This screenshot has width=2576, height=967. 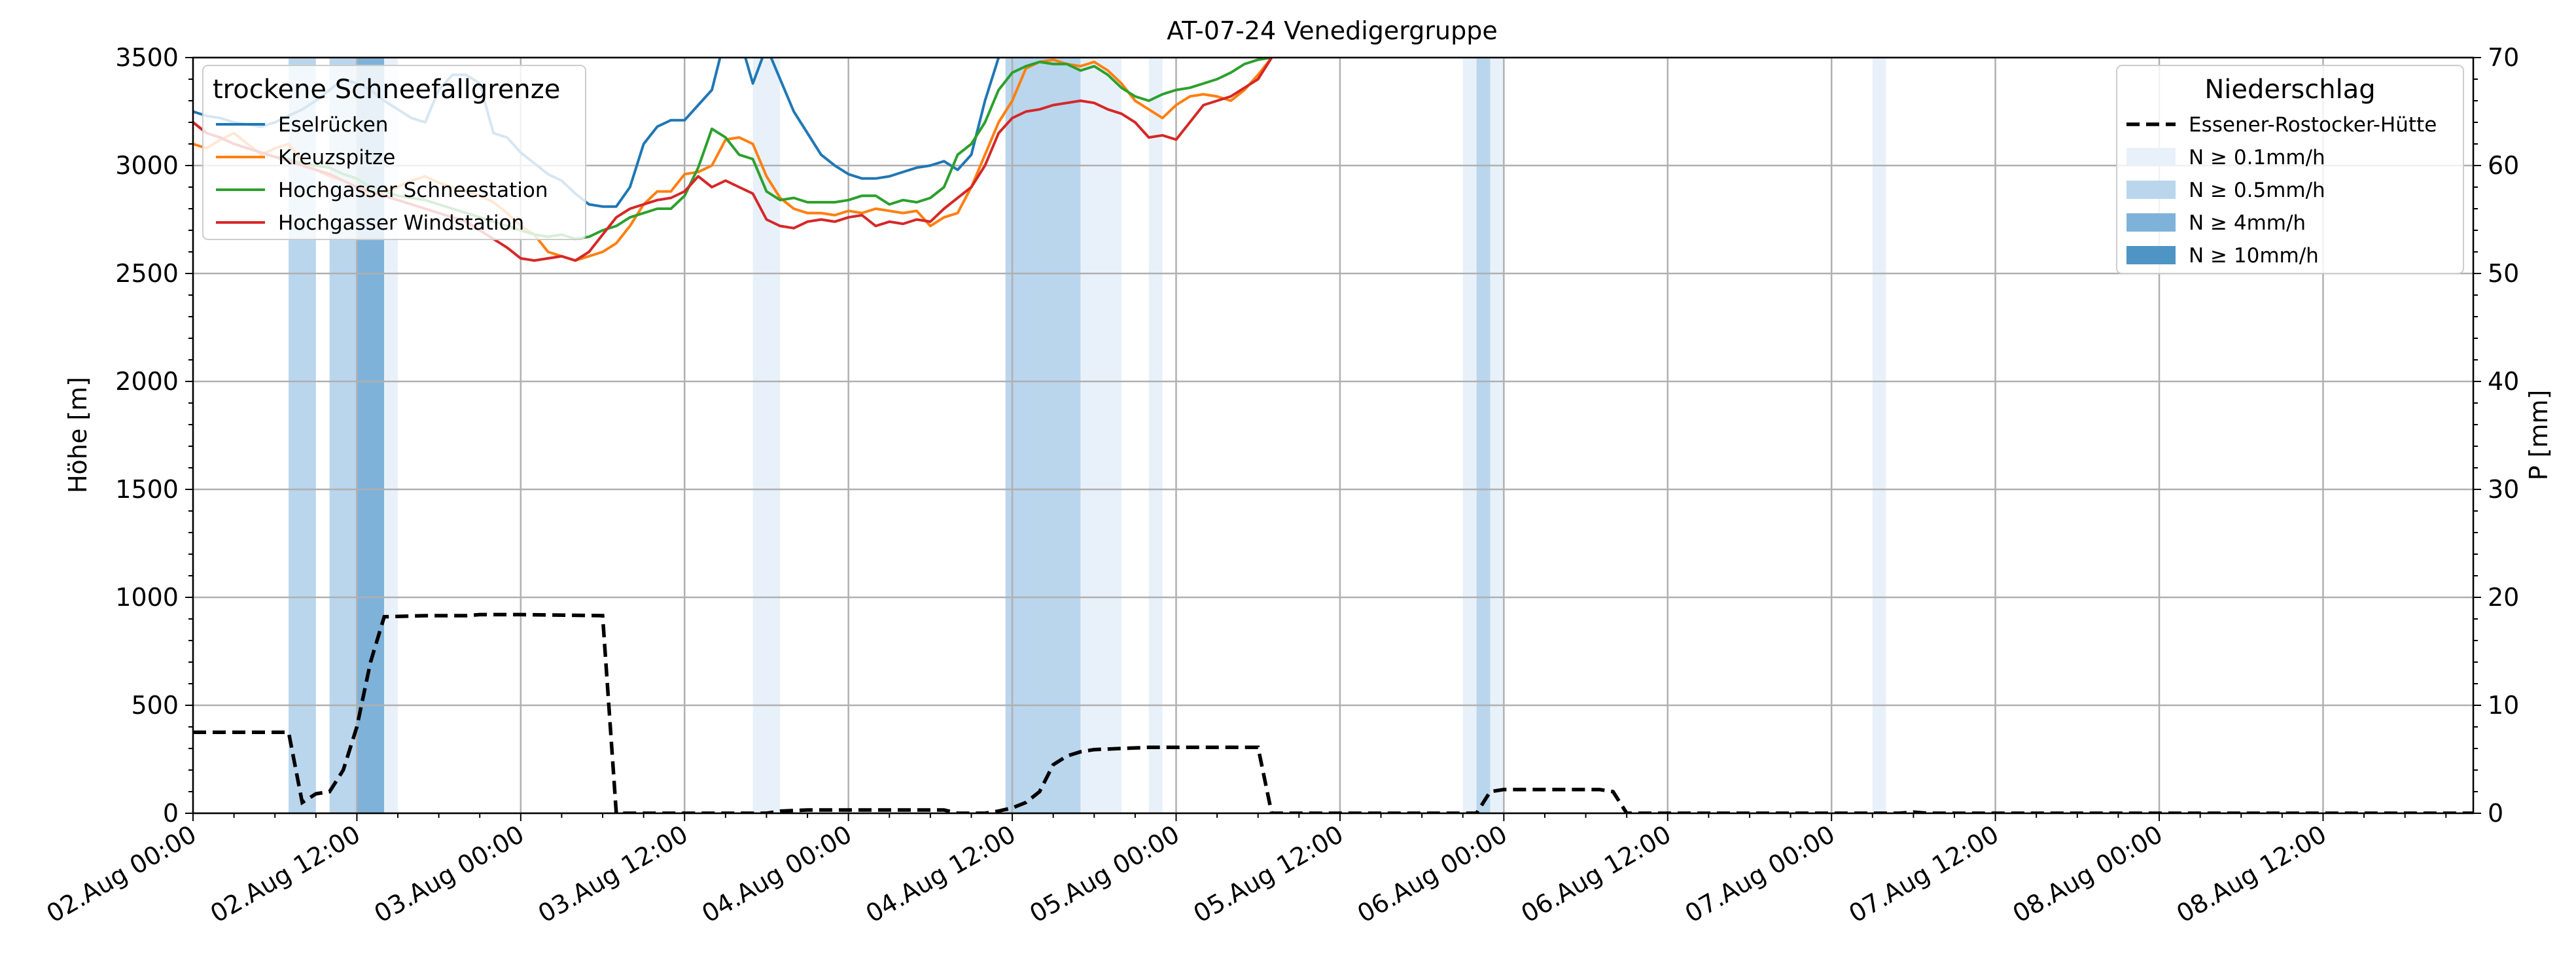 I want to click on y-left-tick-label: 500, so click(x=155, y=705).